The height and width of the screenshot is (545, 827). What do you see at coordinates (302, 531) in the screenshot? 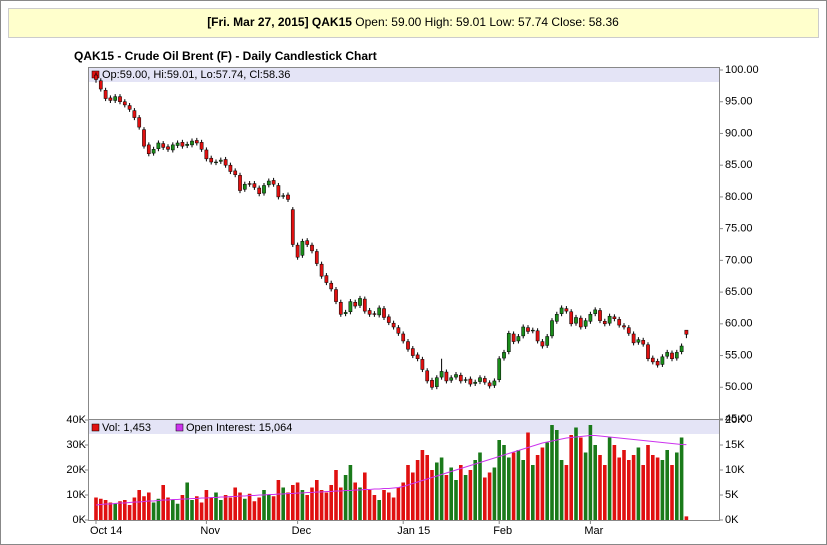
I see `x-tick-label: Dec` at bounding box center [302, 531].